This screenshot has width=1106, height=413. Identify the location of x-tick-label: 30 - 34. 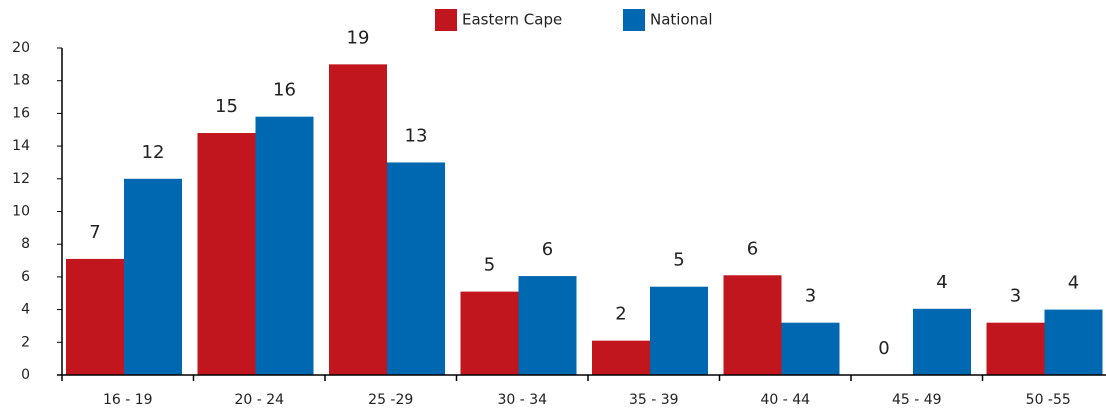
(522, 400).